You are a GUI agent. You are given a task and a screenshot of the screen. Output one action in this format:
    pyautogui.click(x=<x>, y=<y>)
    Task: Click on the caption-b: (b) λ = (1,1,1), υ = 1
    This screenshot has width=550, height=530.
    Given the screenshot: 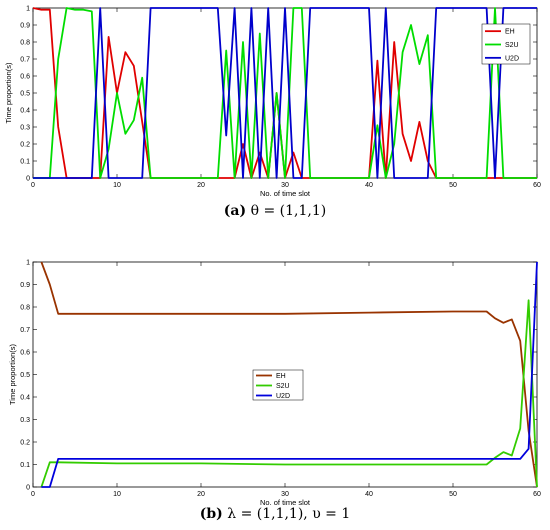 What is the action you would take?
    pyautogui.click(x=275, y=514)
    